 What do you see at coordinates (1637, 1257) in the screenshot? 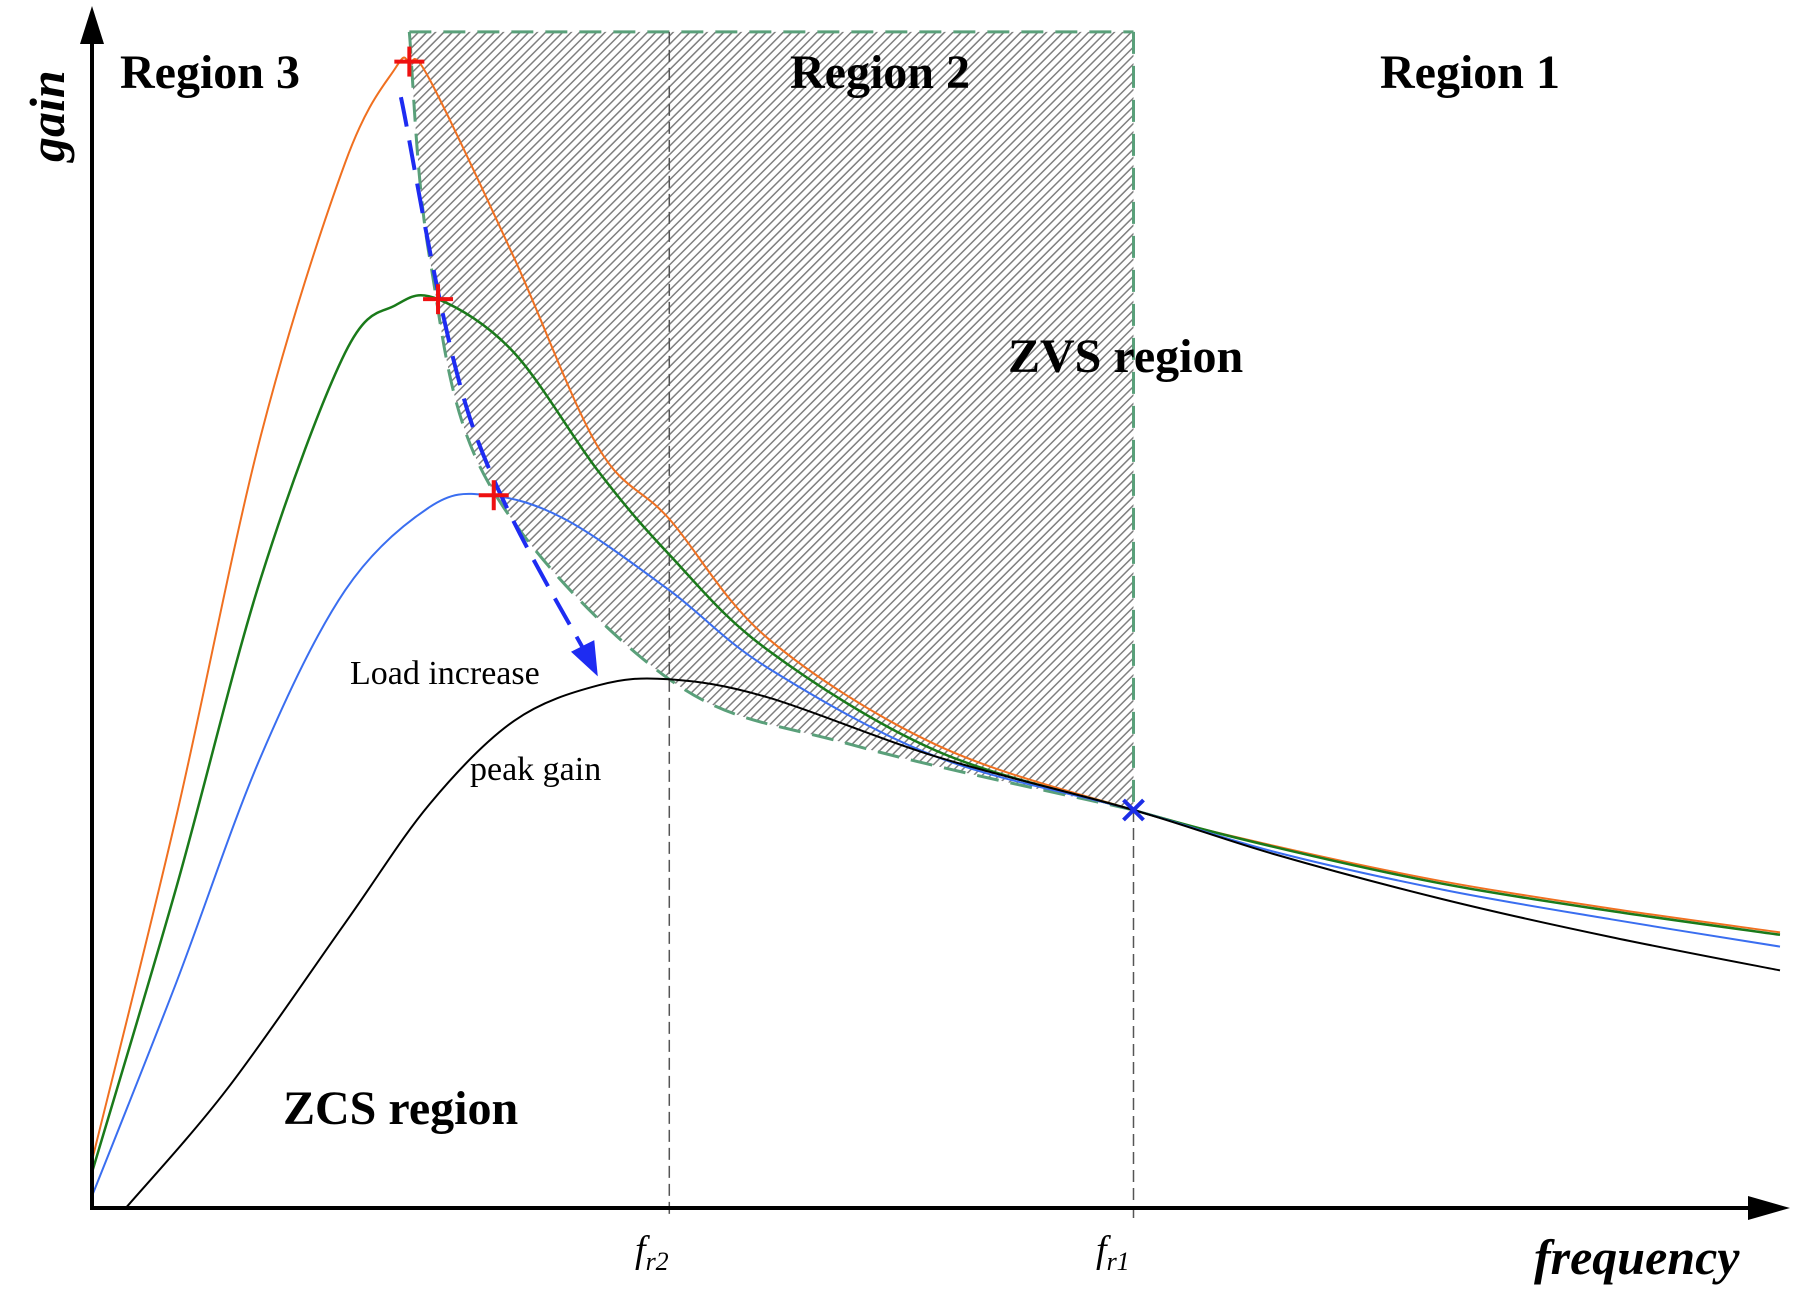
I see `x-axis-label: frequency` at bounding box center [1637, 1257].